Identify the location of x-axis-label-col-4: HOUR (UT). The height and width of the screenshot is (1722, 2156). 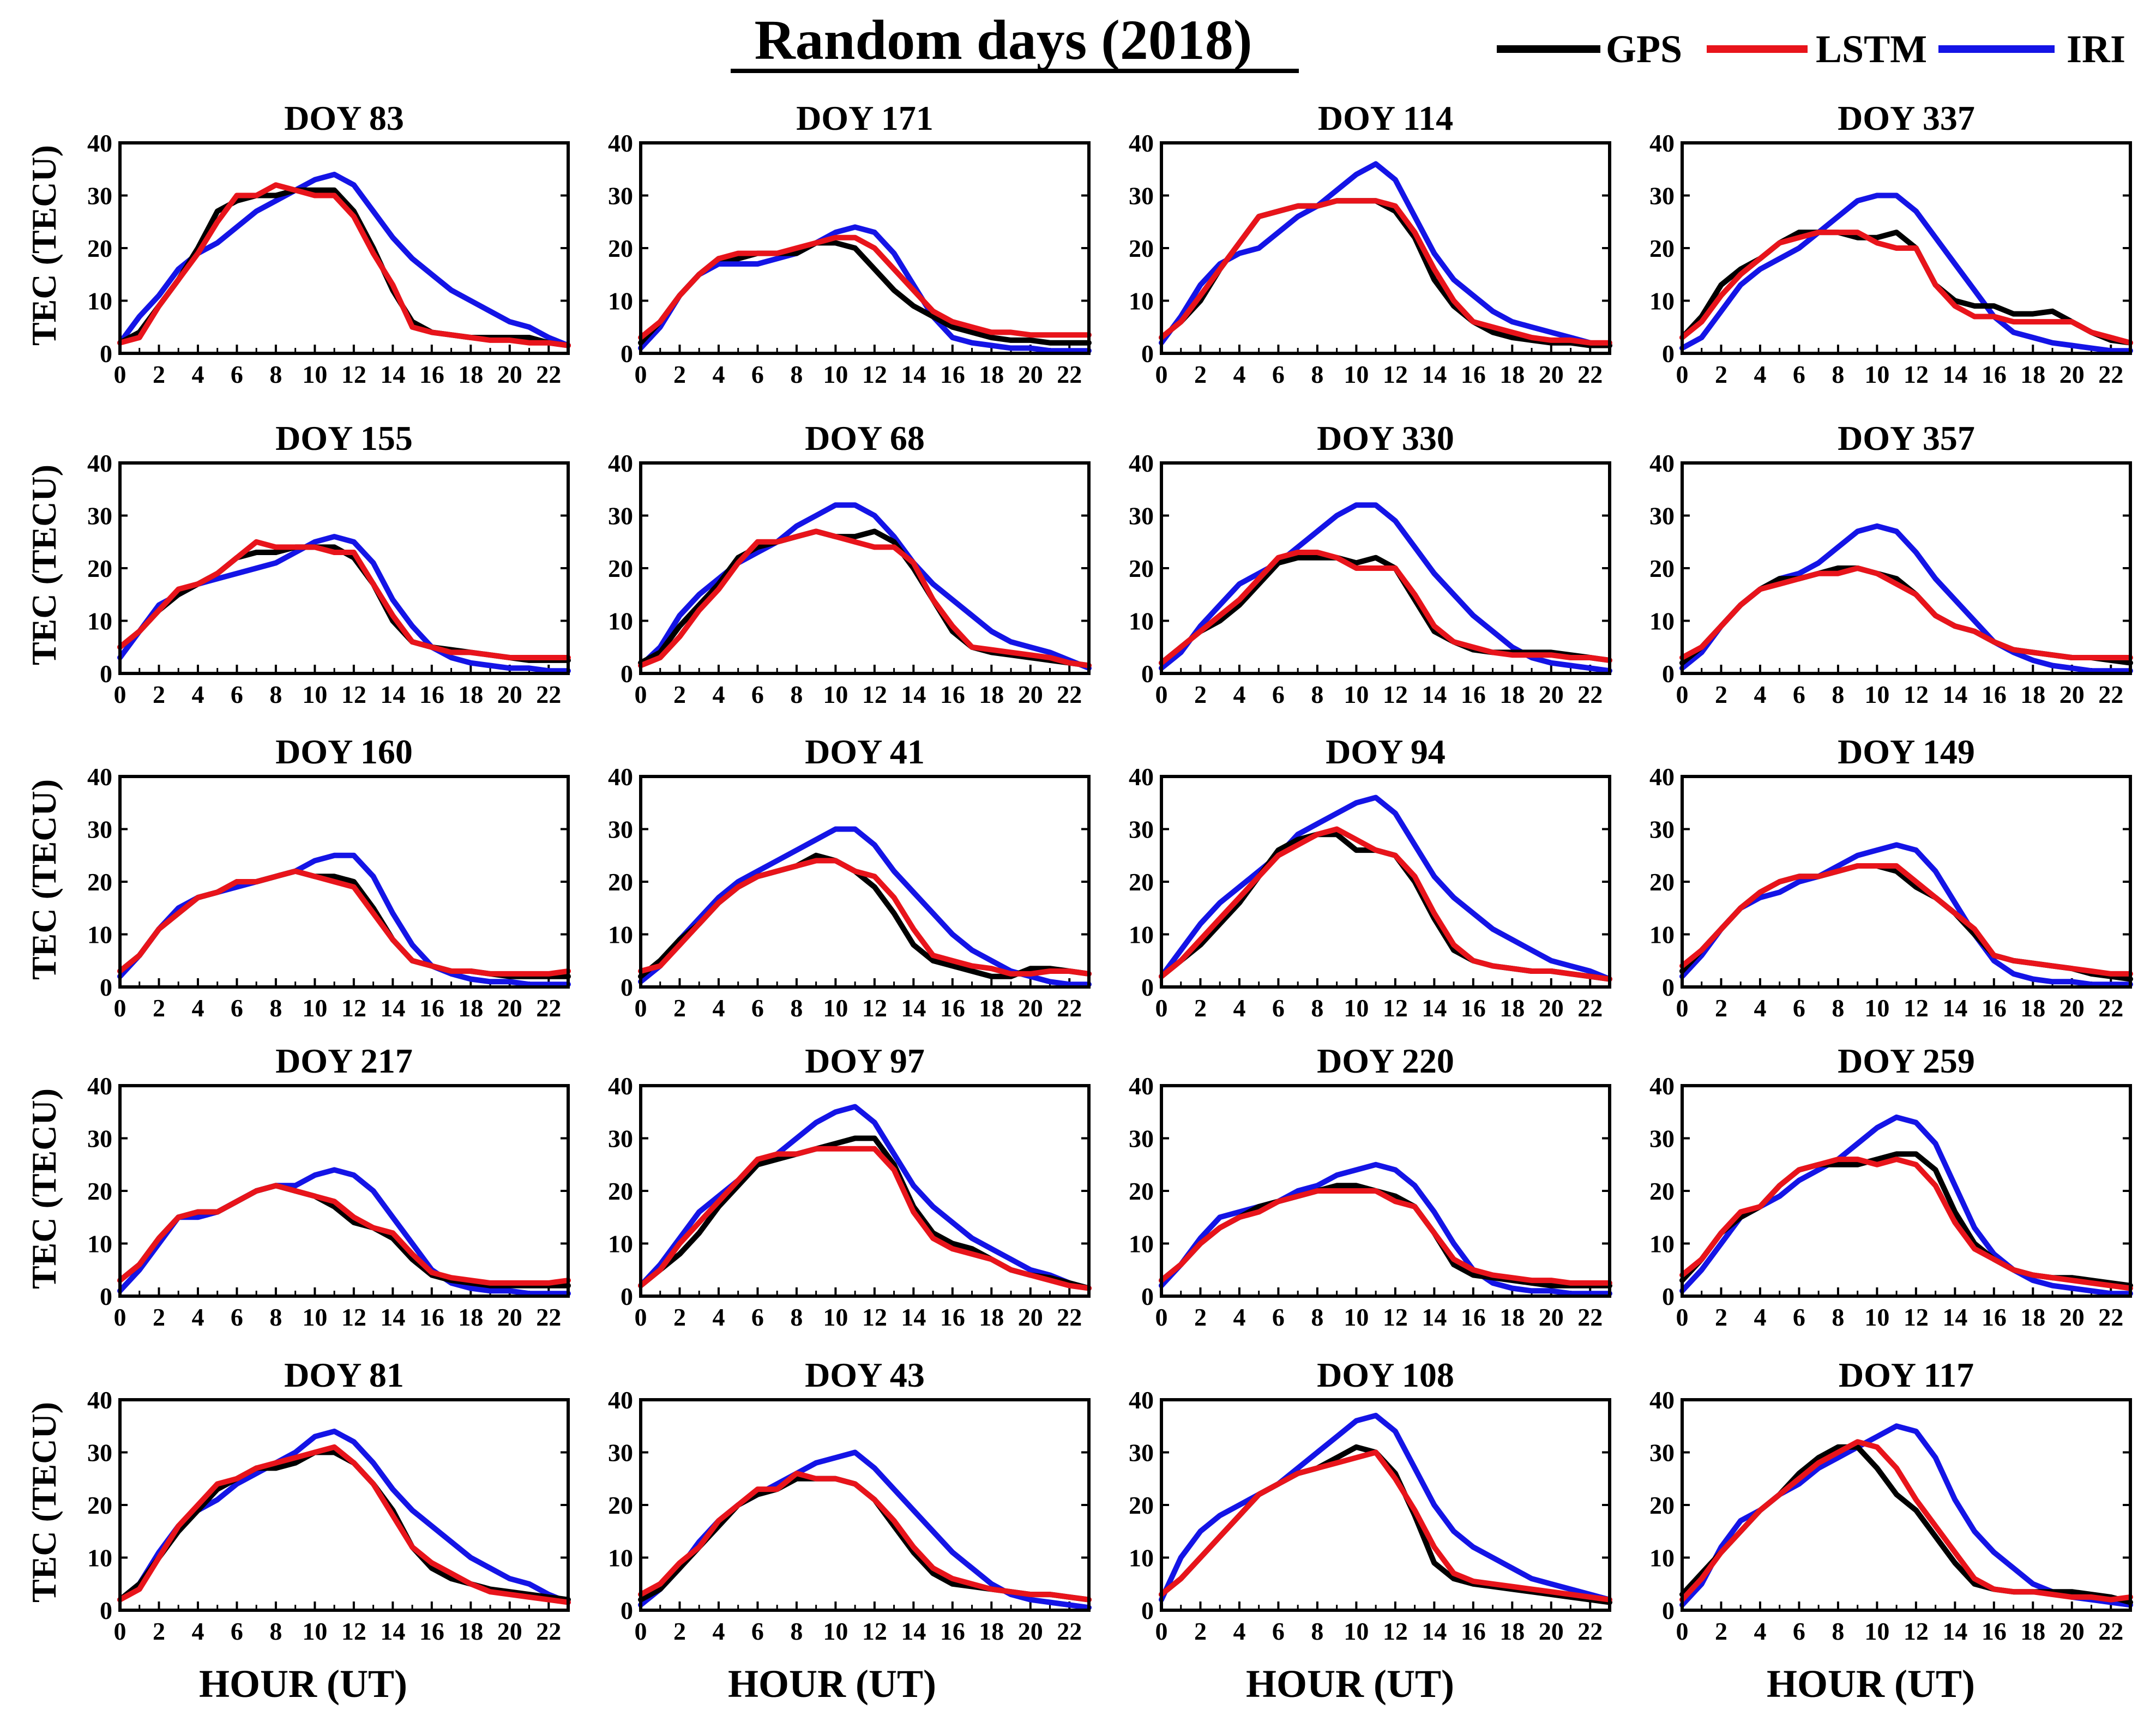
(1871, 1684).